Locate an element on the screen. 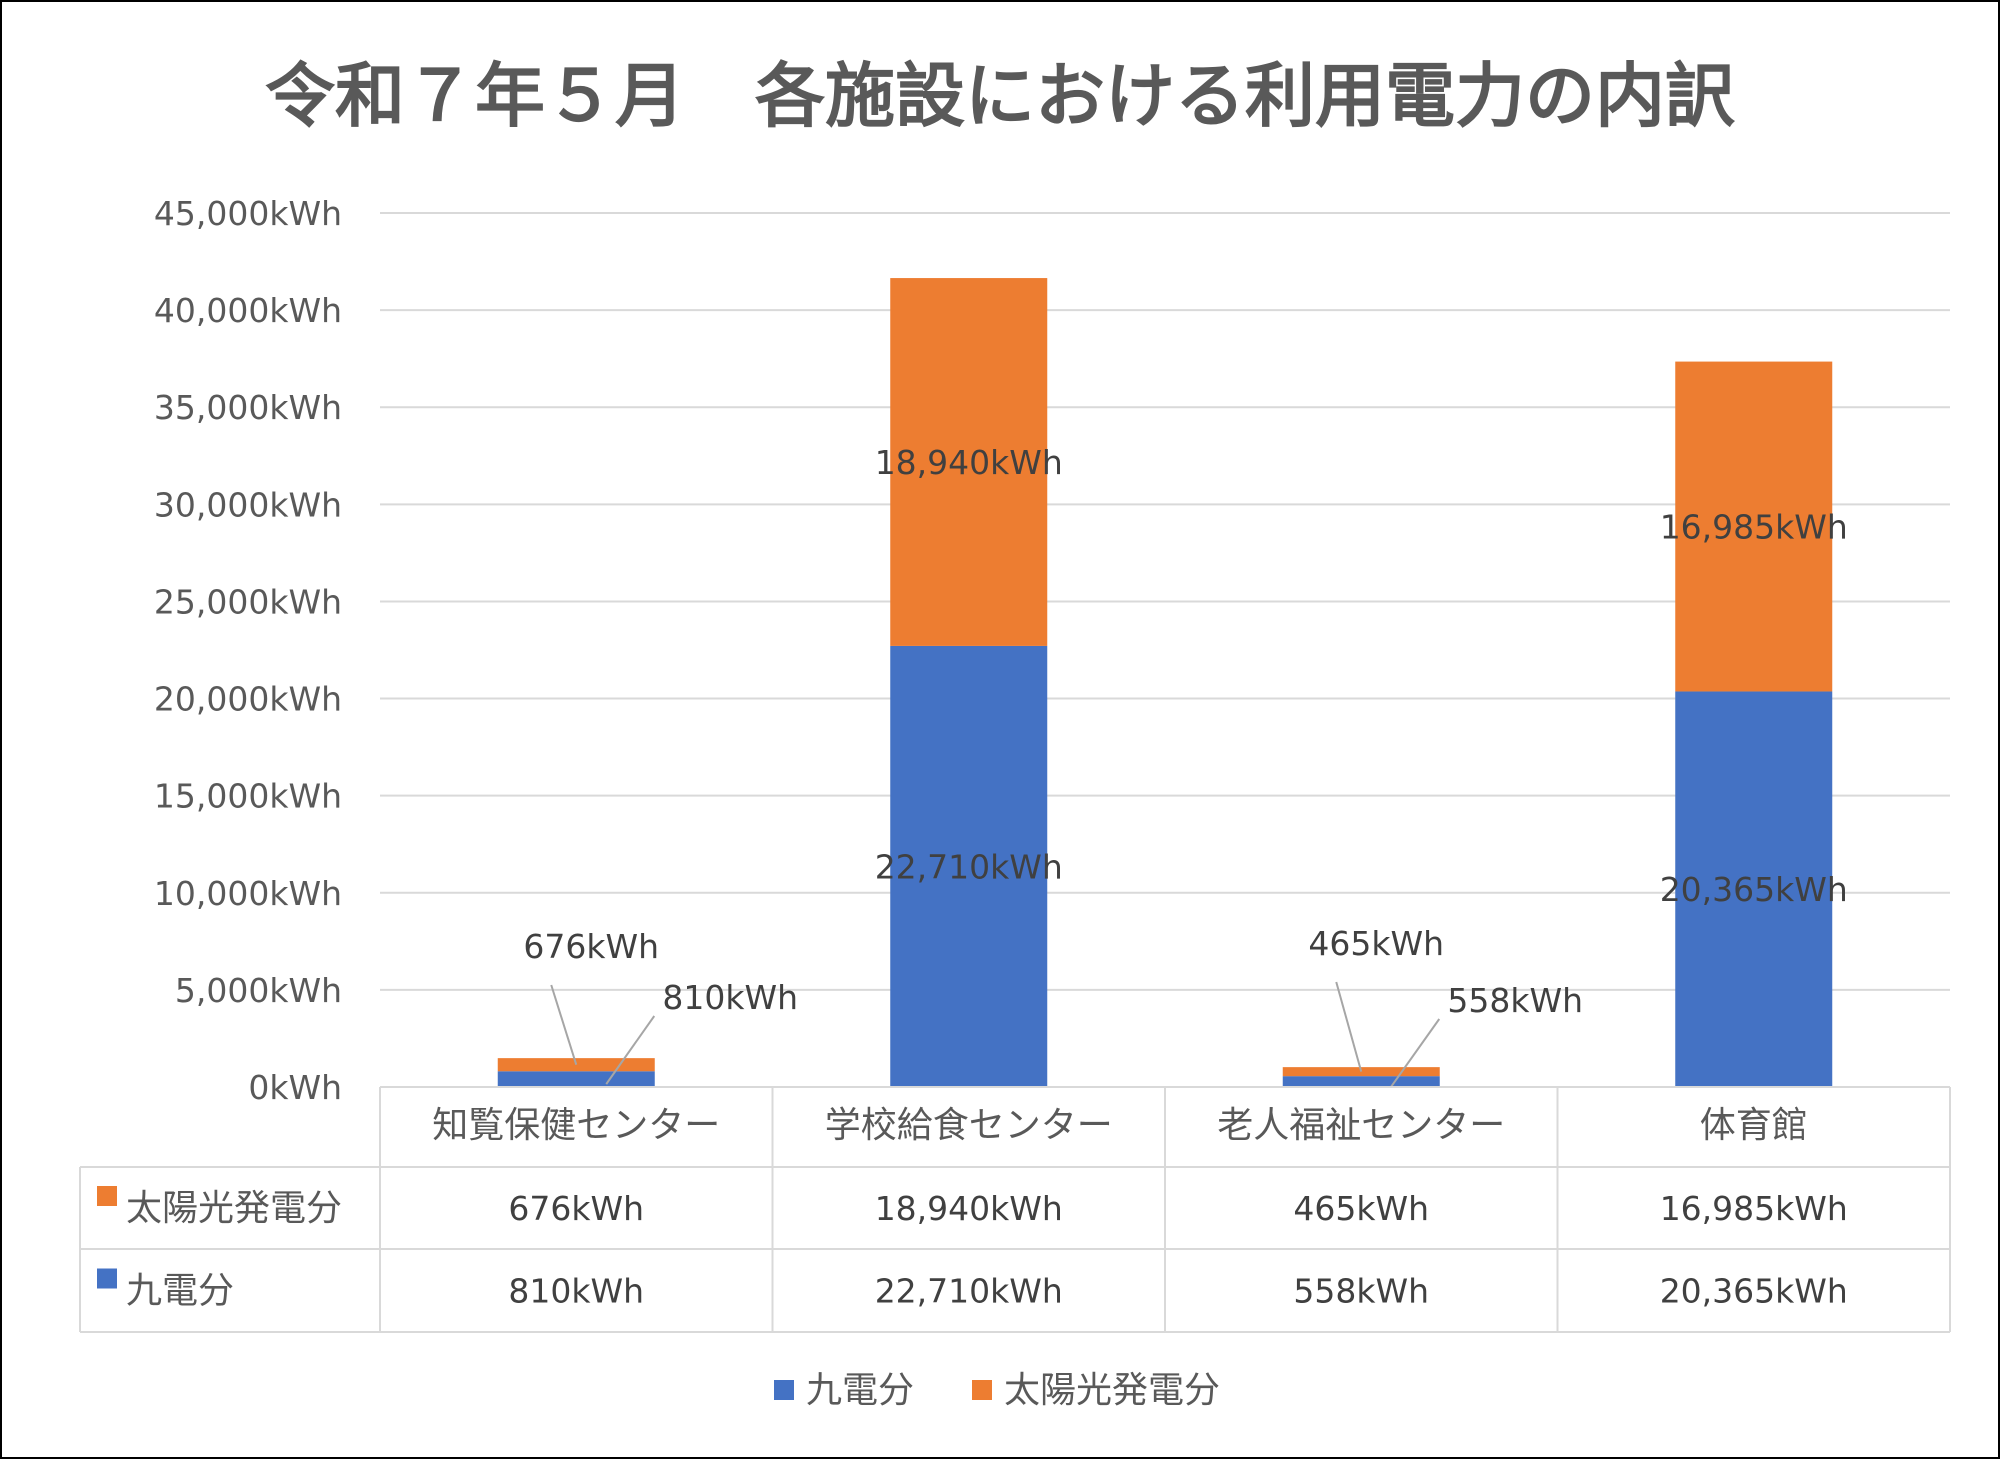 This screenshot has width=2000, height=1459. data-label: 20,365kWh is located at coordinates (1754, 889).